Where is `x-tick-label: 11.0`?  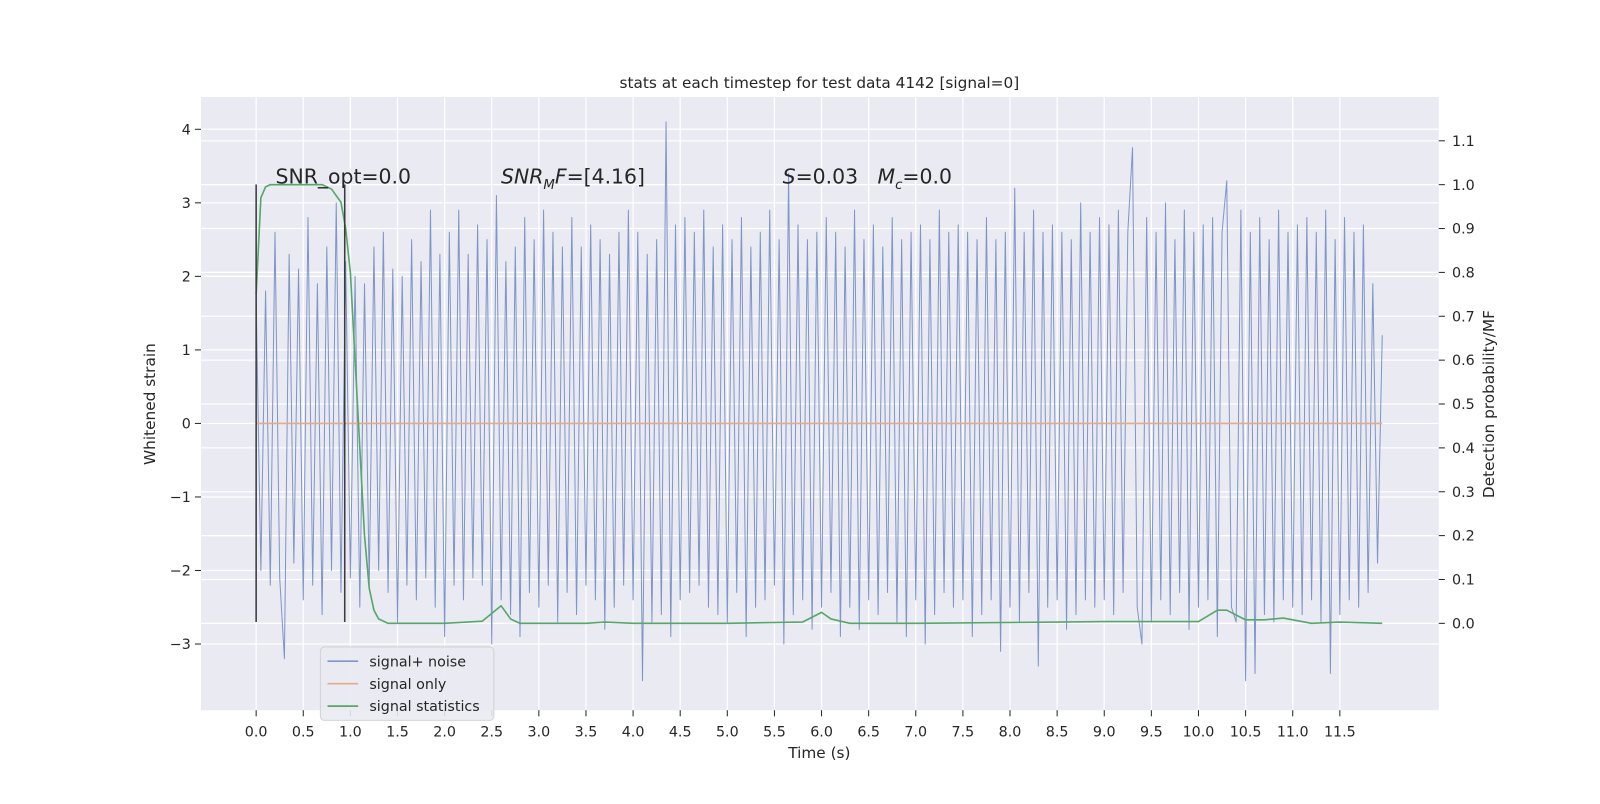
x-tick-label: 11.0 is located at coordinates (1293, 733).